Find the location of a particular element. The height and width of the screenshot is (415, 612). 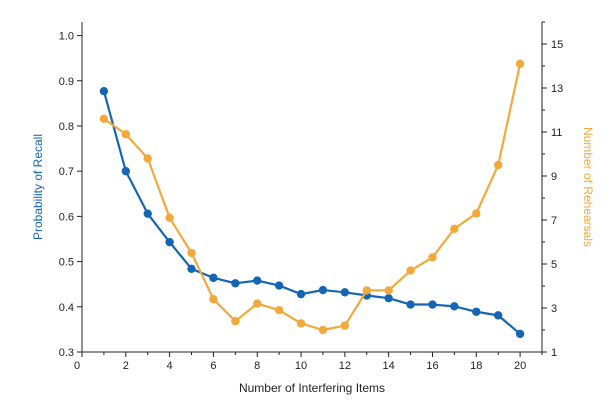

y-right-tick-label: 5 is located at coordinates (554, 265).